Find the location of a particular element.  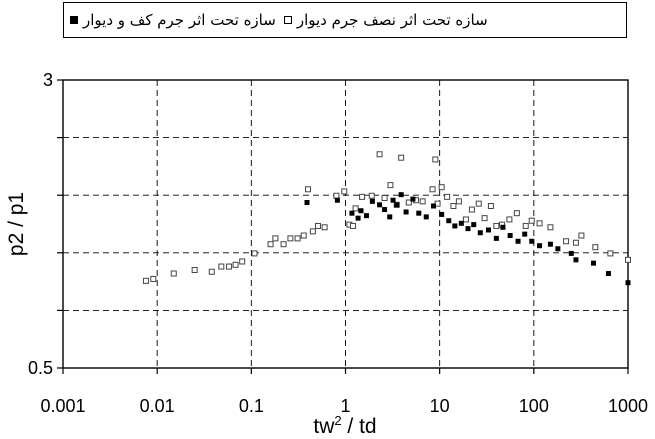

y-tick-label: 0.5 is located at coordinates (40, 368).